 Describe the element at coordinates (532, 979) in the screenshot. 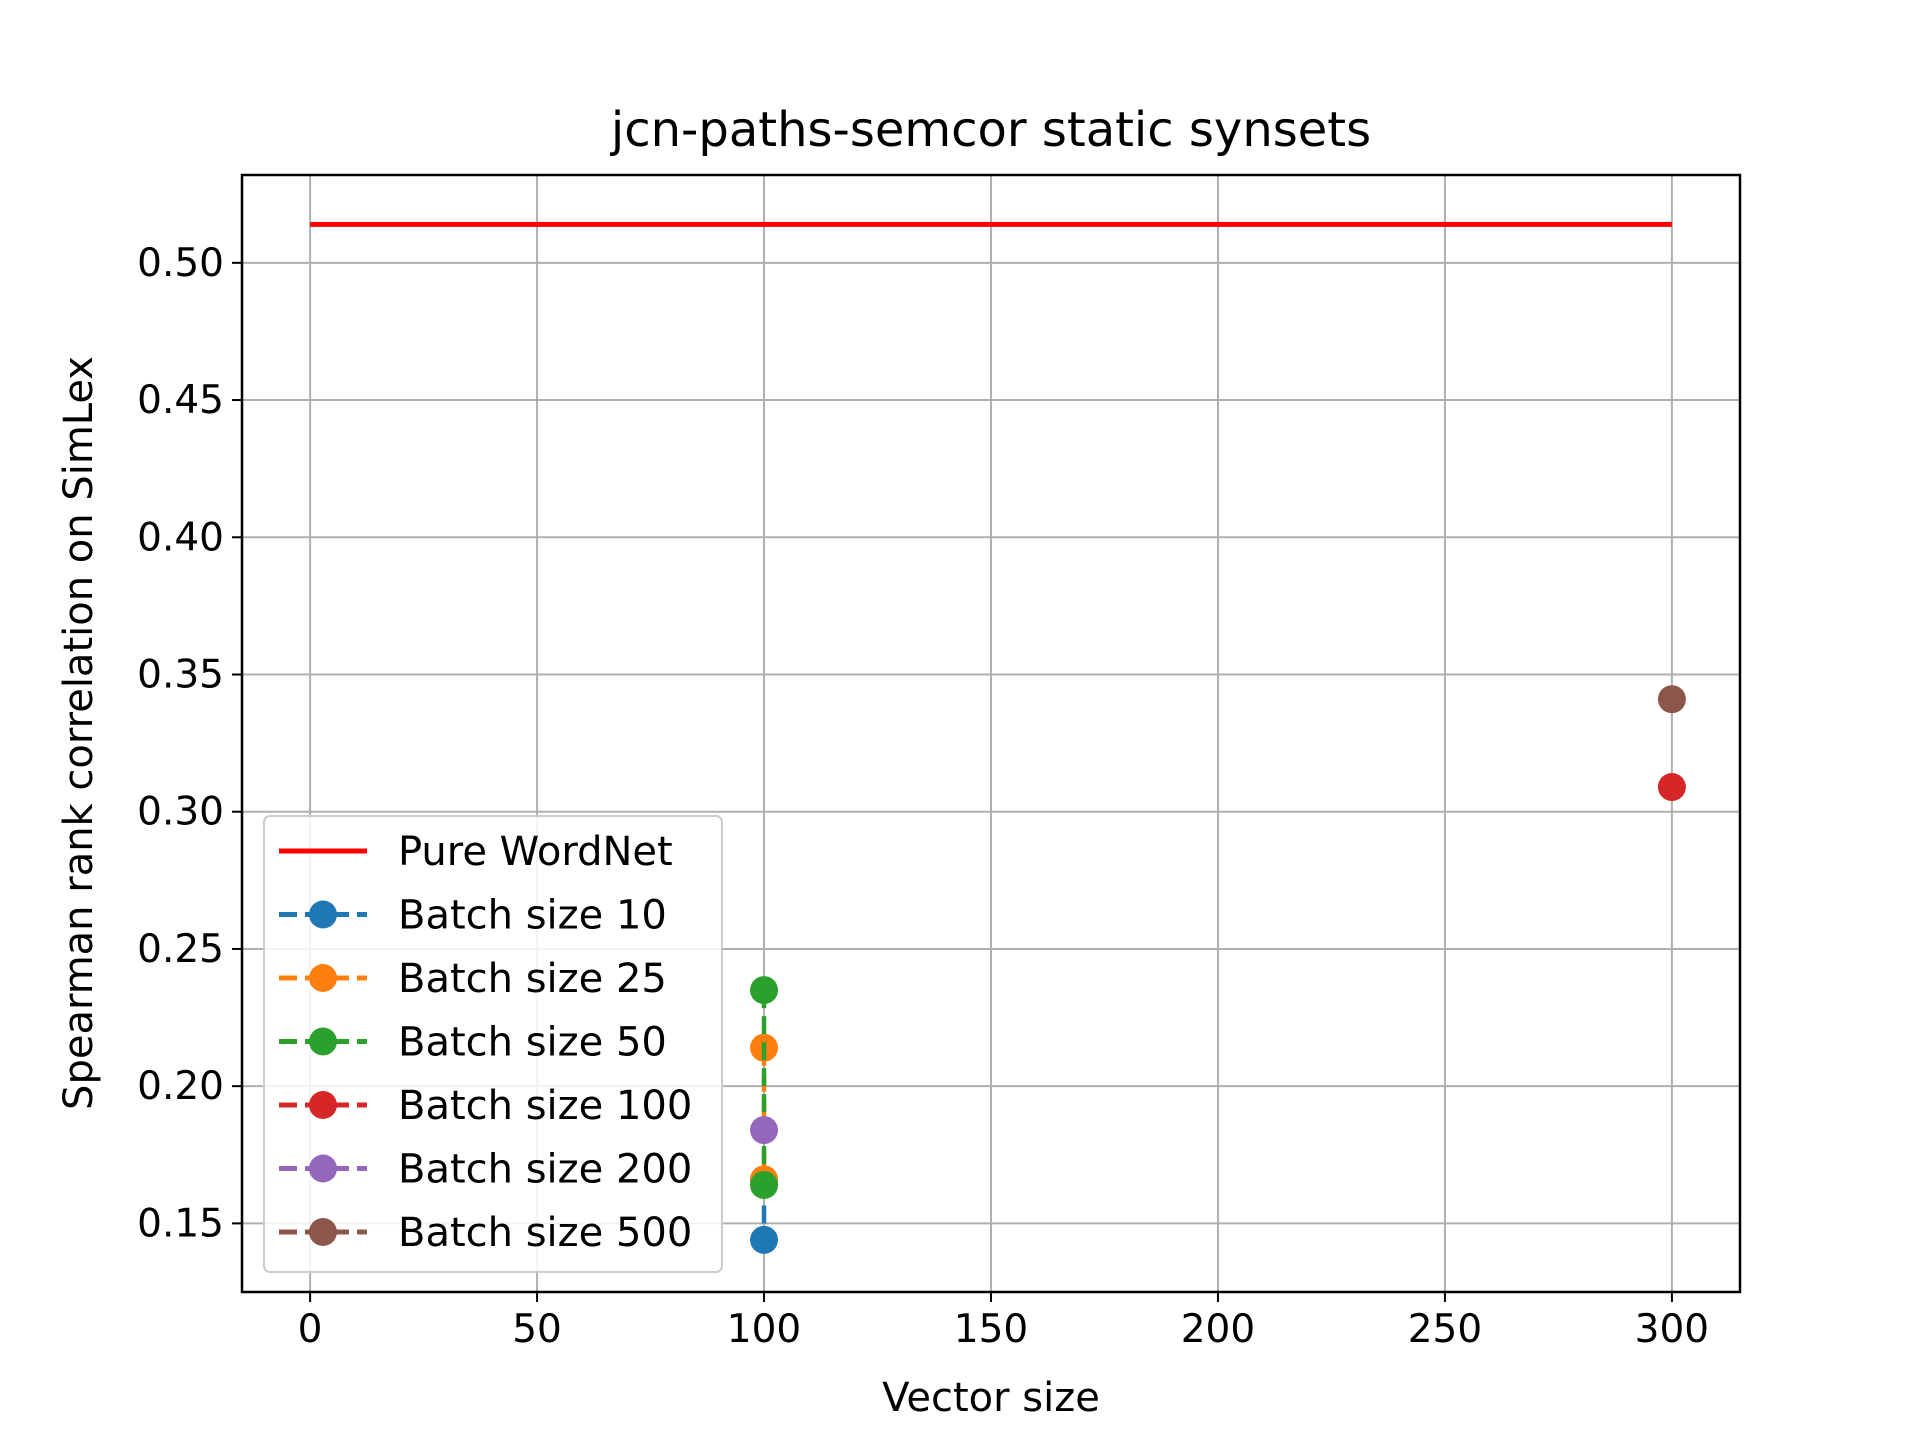

I see `legend-label: Batch size 25` at that location.